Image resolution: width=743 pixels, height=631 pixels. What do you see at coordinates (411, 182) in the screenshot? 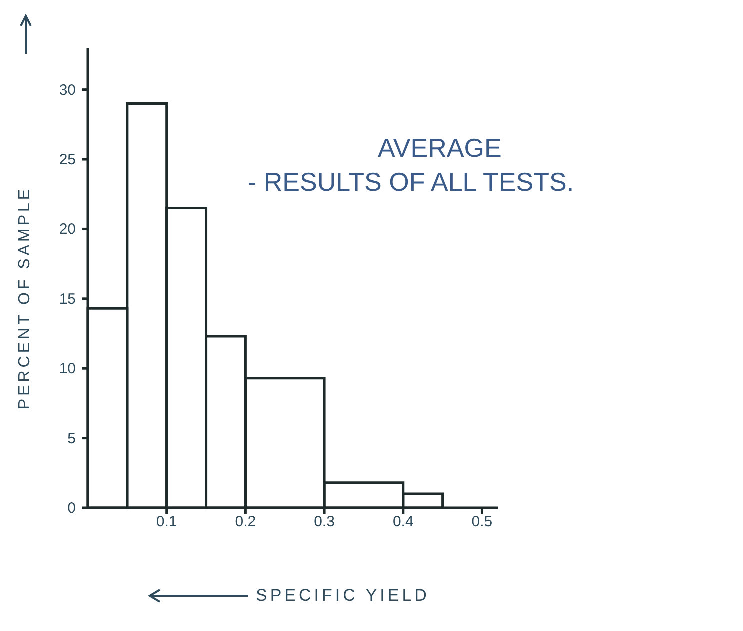
I see `annotation: - RESULTS OF ALL TESTS.` at bounding box center [411, 182].